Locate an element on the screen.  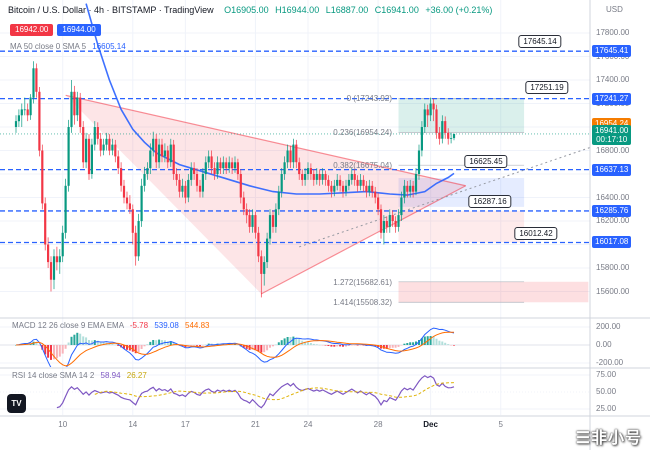
ma-legend-value: 16605.14 is located at coordinates (109, 46).